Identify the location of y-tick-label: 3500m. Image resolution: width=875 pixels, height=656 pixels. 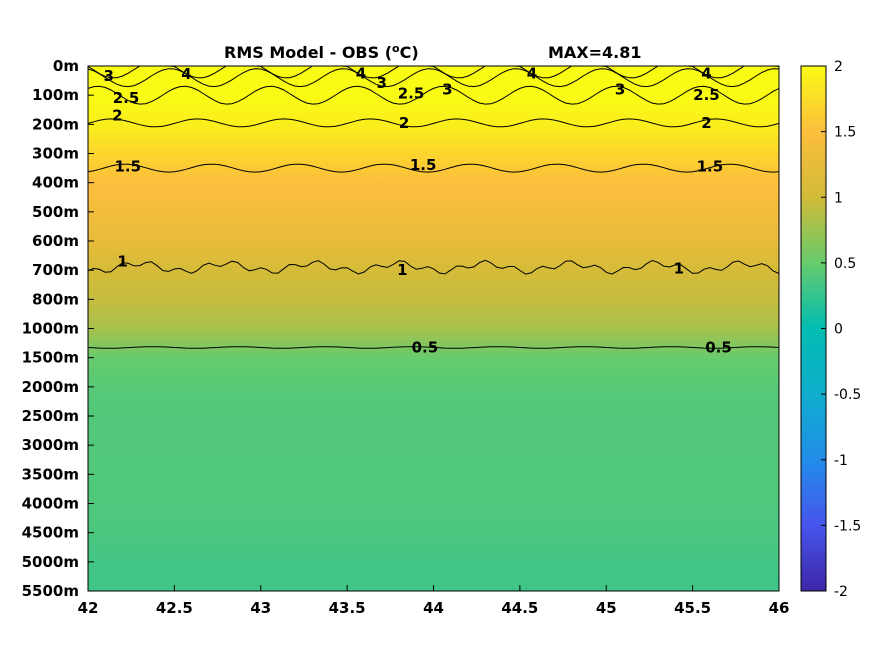
(50, 474).